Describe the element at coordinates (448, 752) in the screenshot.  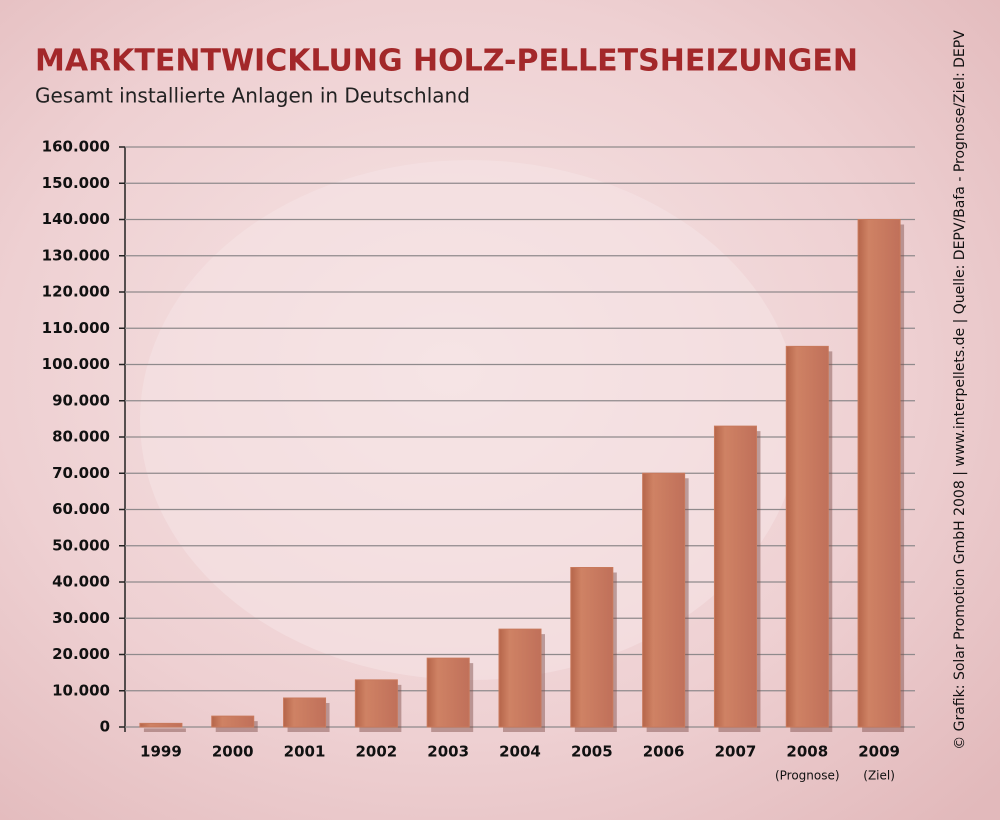
I see `x-tick-label: 2003` at that location.